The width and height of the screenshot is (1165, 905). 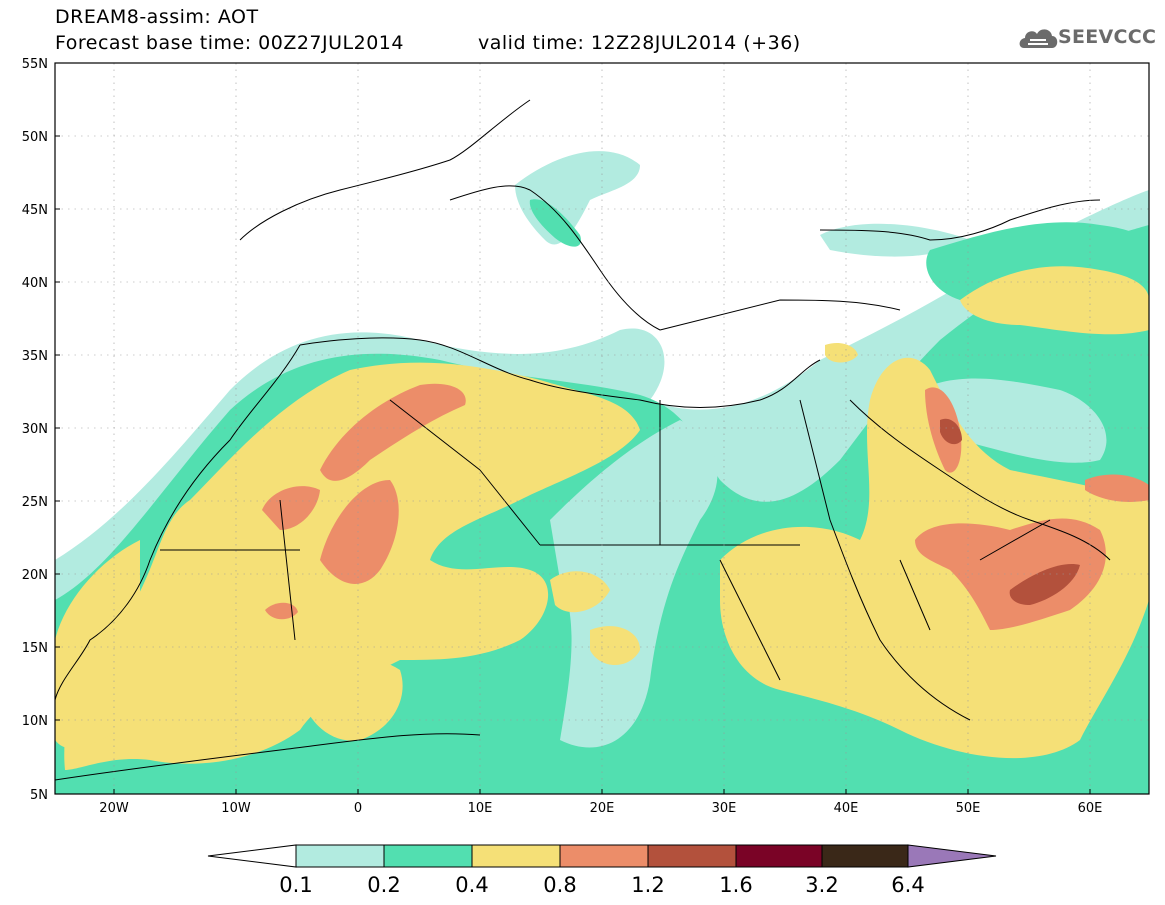 What do you see at coordinates (35, 502) in the screenshot?
I see `lat-label: 25N` at bounding box center [35, 502].